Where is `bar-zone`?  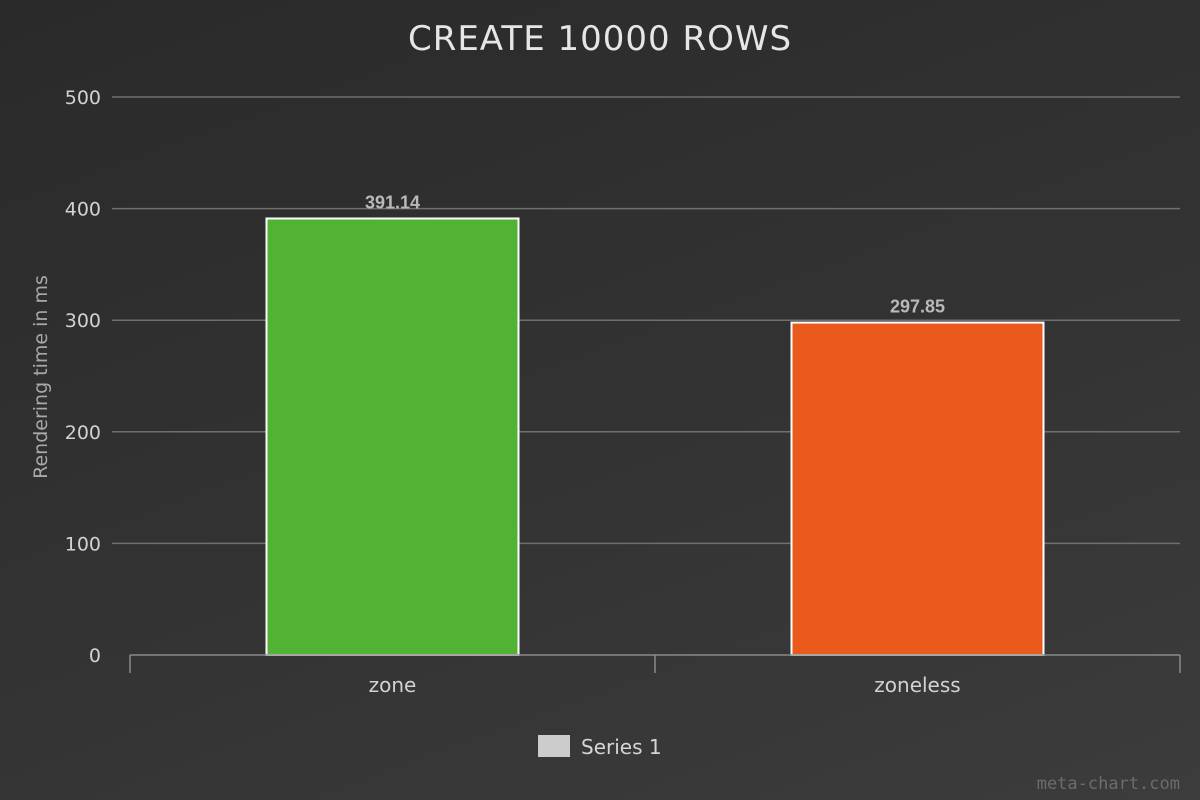 bar-zone is located at coordinates (392, 436).